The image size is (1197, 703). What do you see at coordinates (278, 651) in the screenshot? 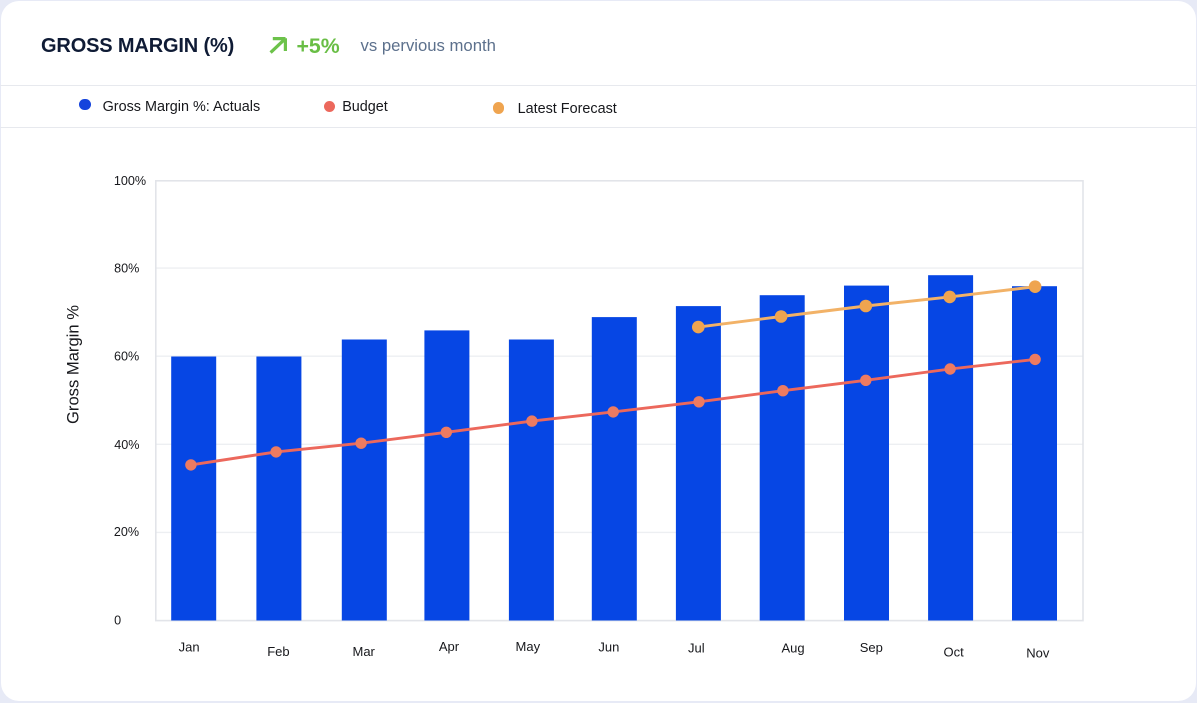
I see `svg-text: Feb` at bounding box center [278, 651].